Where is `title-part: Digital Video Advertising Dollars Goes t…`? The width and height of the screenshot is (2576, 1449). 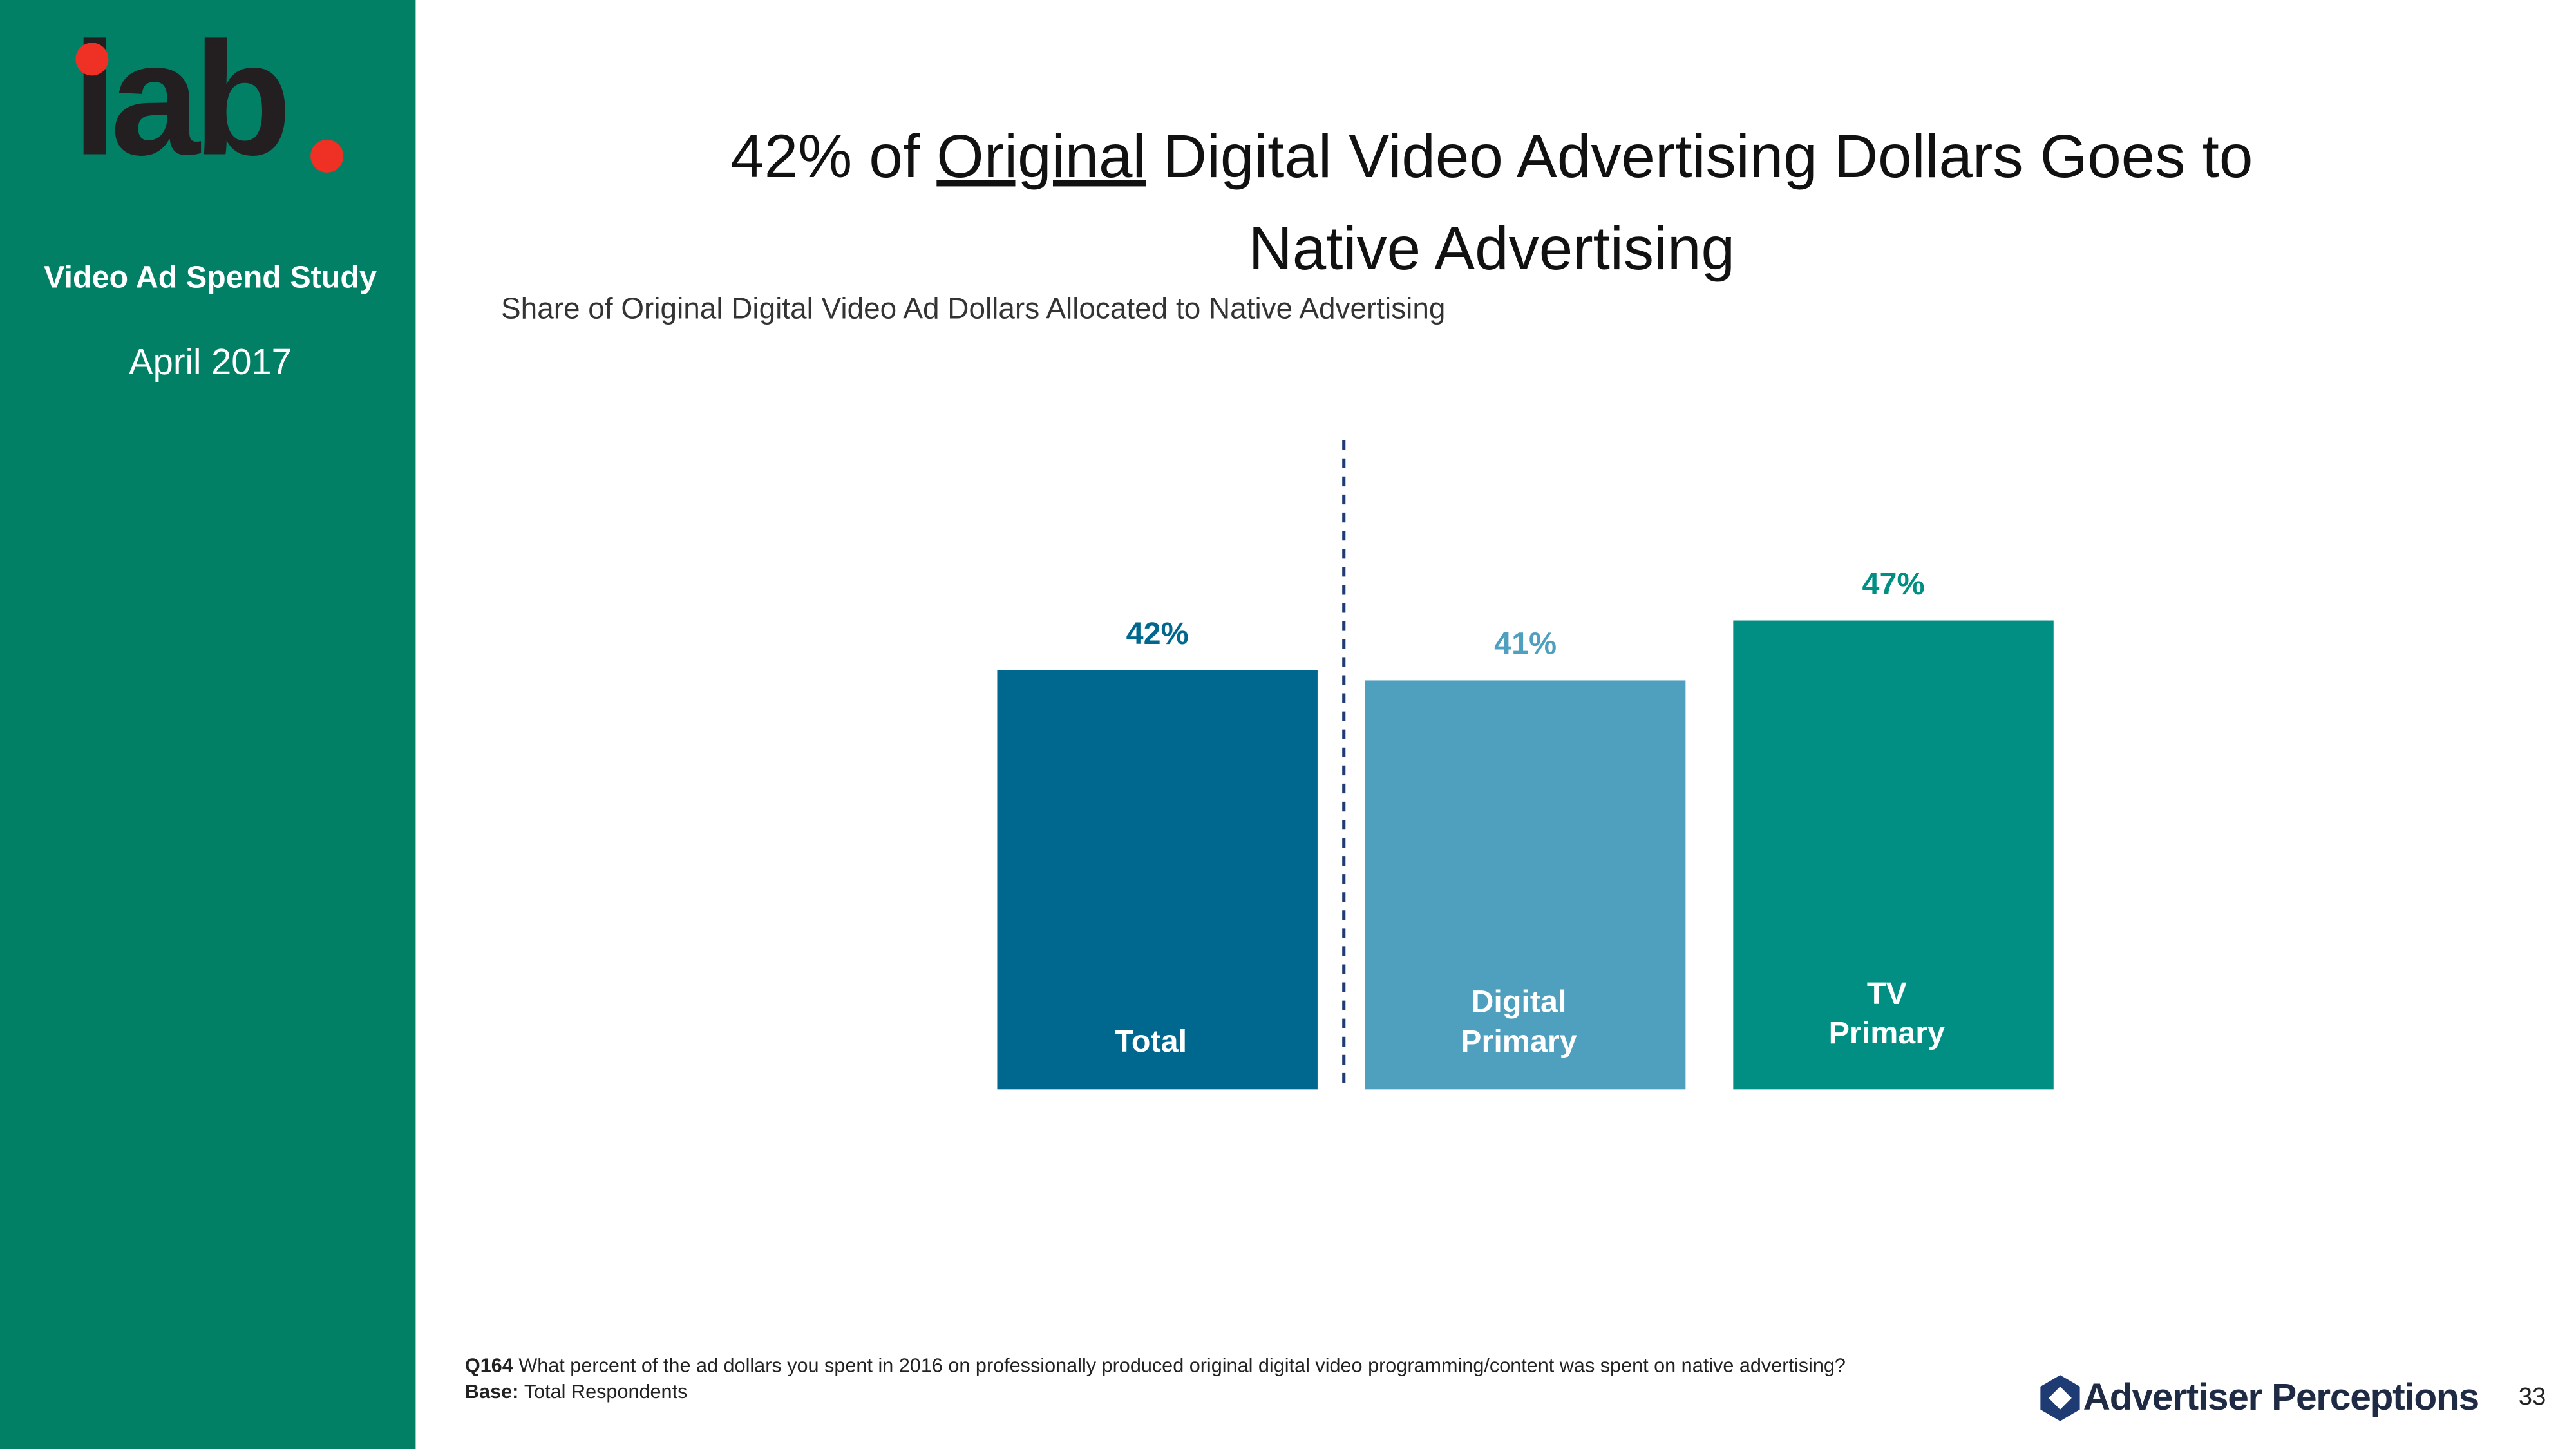 title-part: Digital Video Advertising Dollars Goes t… is located at coordinates (1700, 157).